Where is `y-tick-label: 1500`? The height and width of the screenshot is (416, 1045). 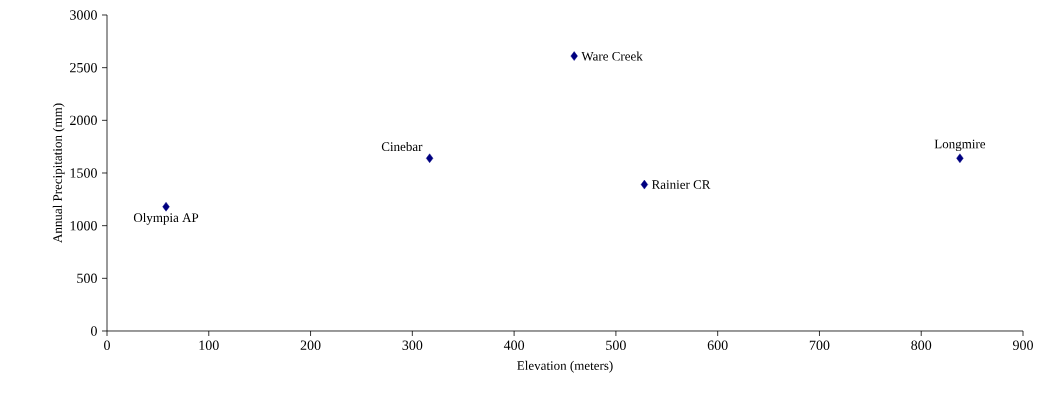
y-tick-label: 1500 is located at coordinates (83, 173).